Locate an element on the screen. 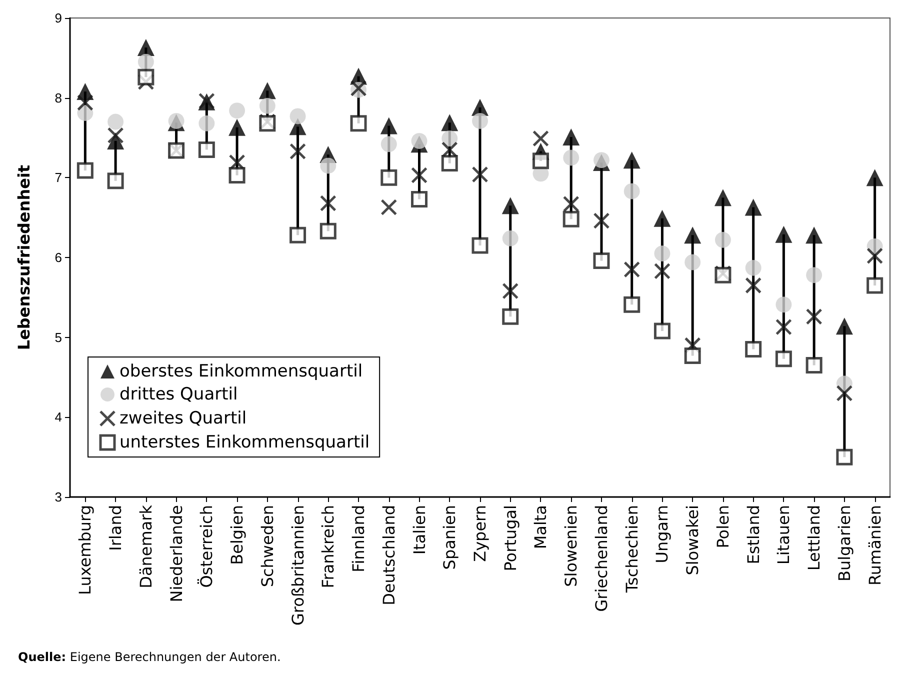  x-tick-label: Slowakei is located at coordinates (692, 540).